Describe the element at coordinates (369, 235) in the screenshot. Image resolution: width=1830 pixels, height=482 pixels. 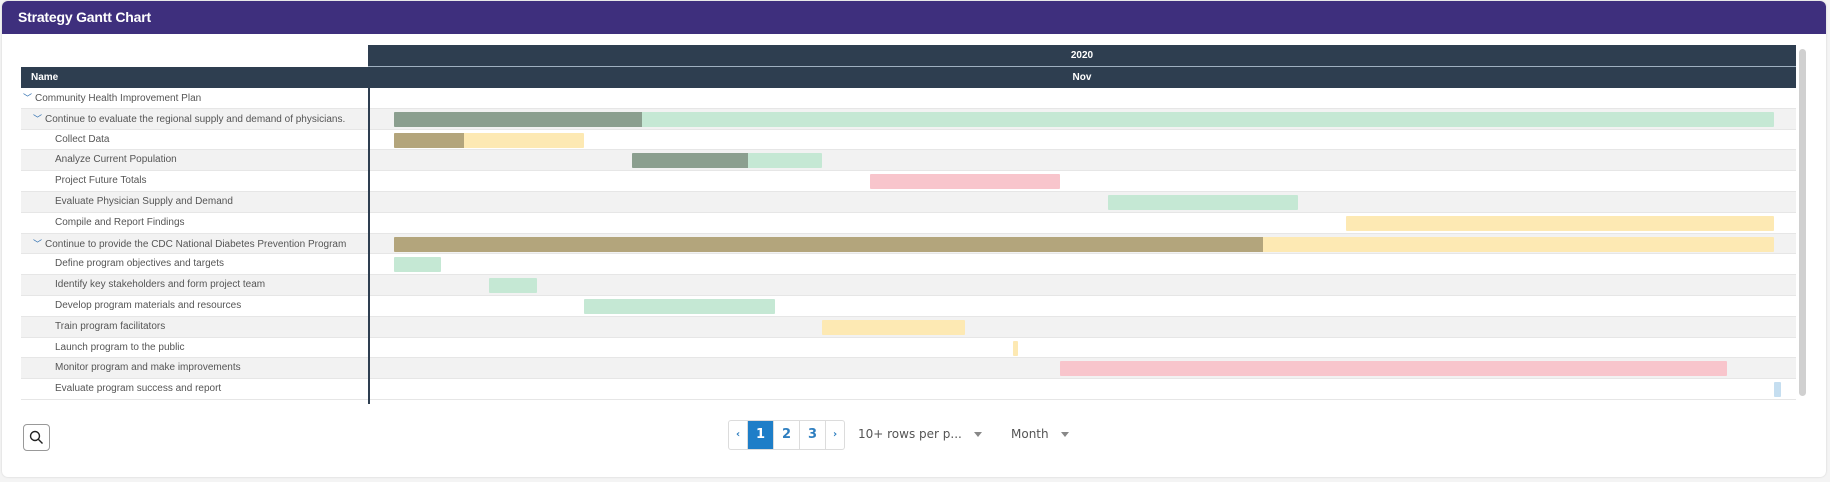
I see `grid-timeline-divider` at that location.